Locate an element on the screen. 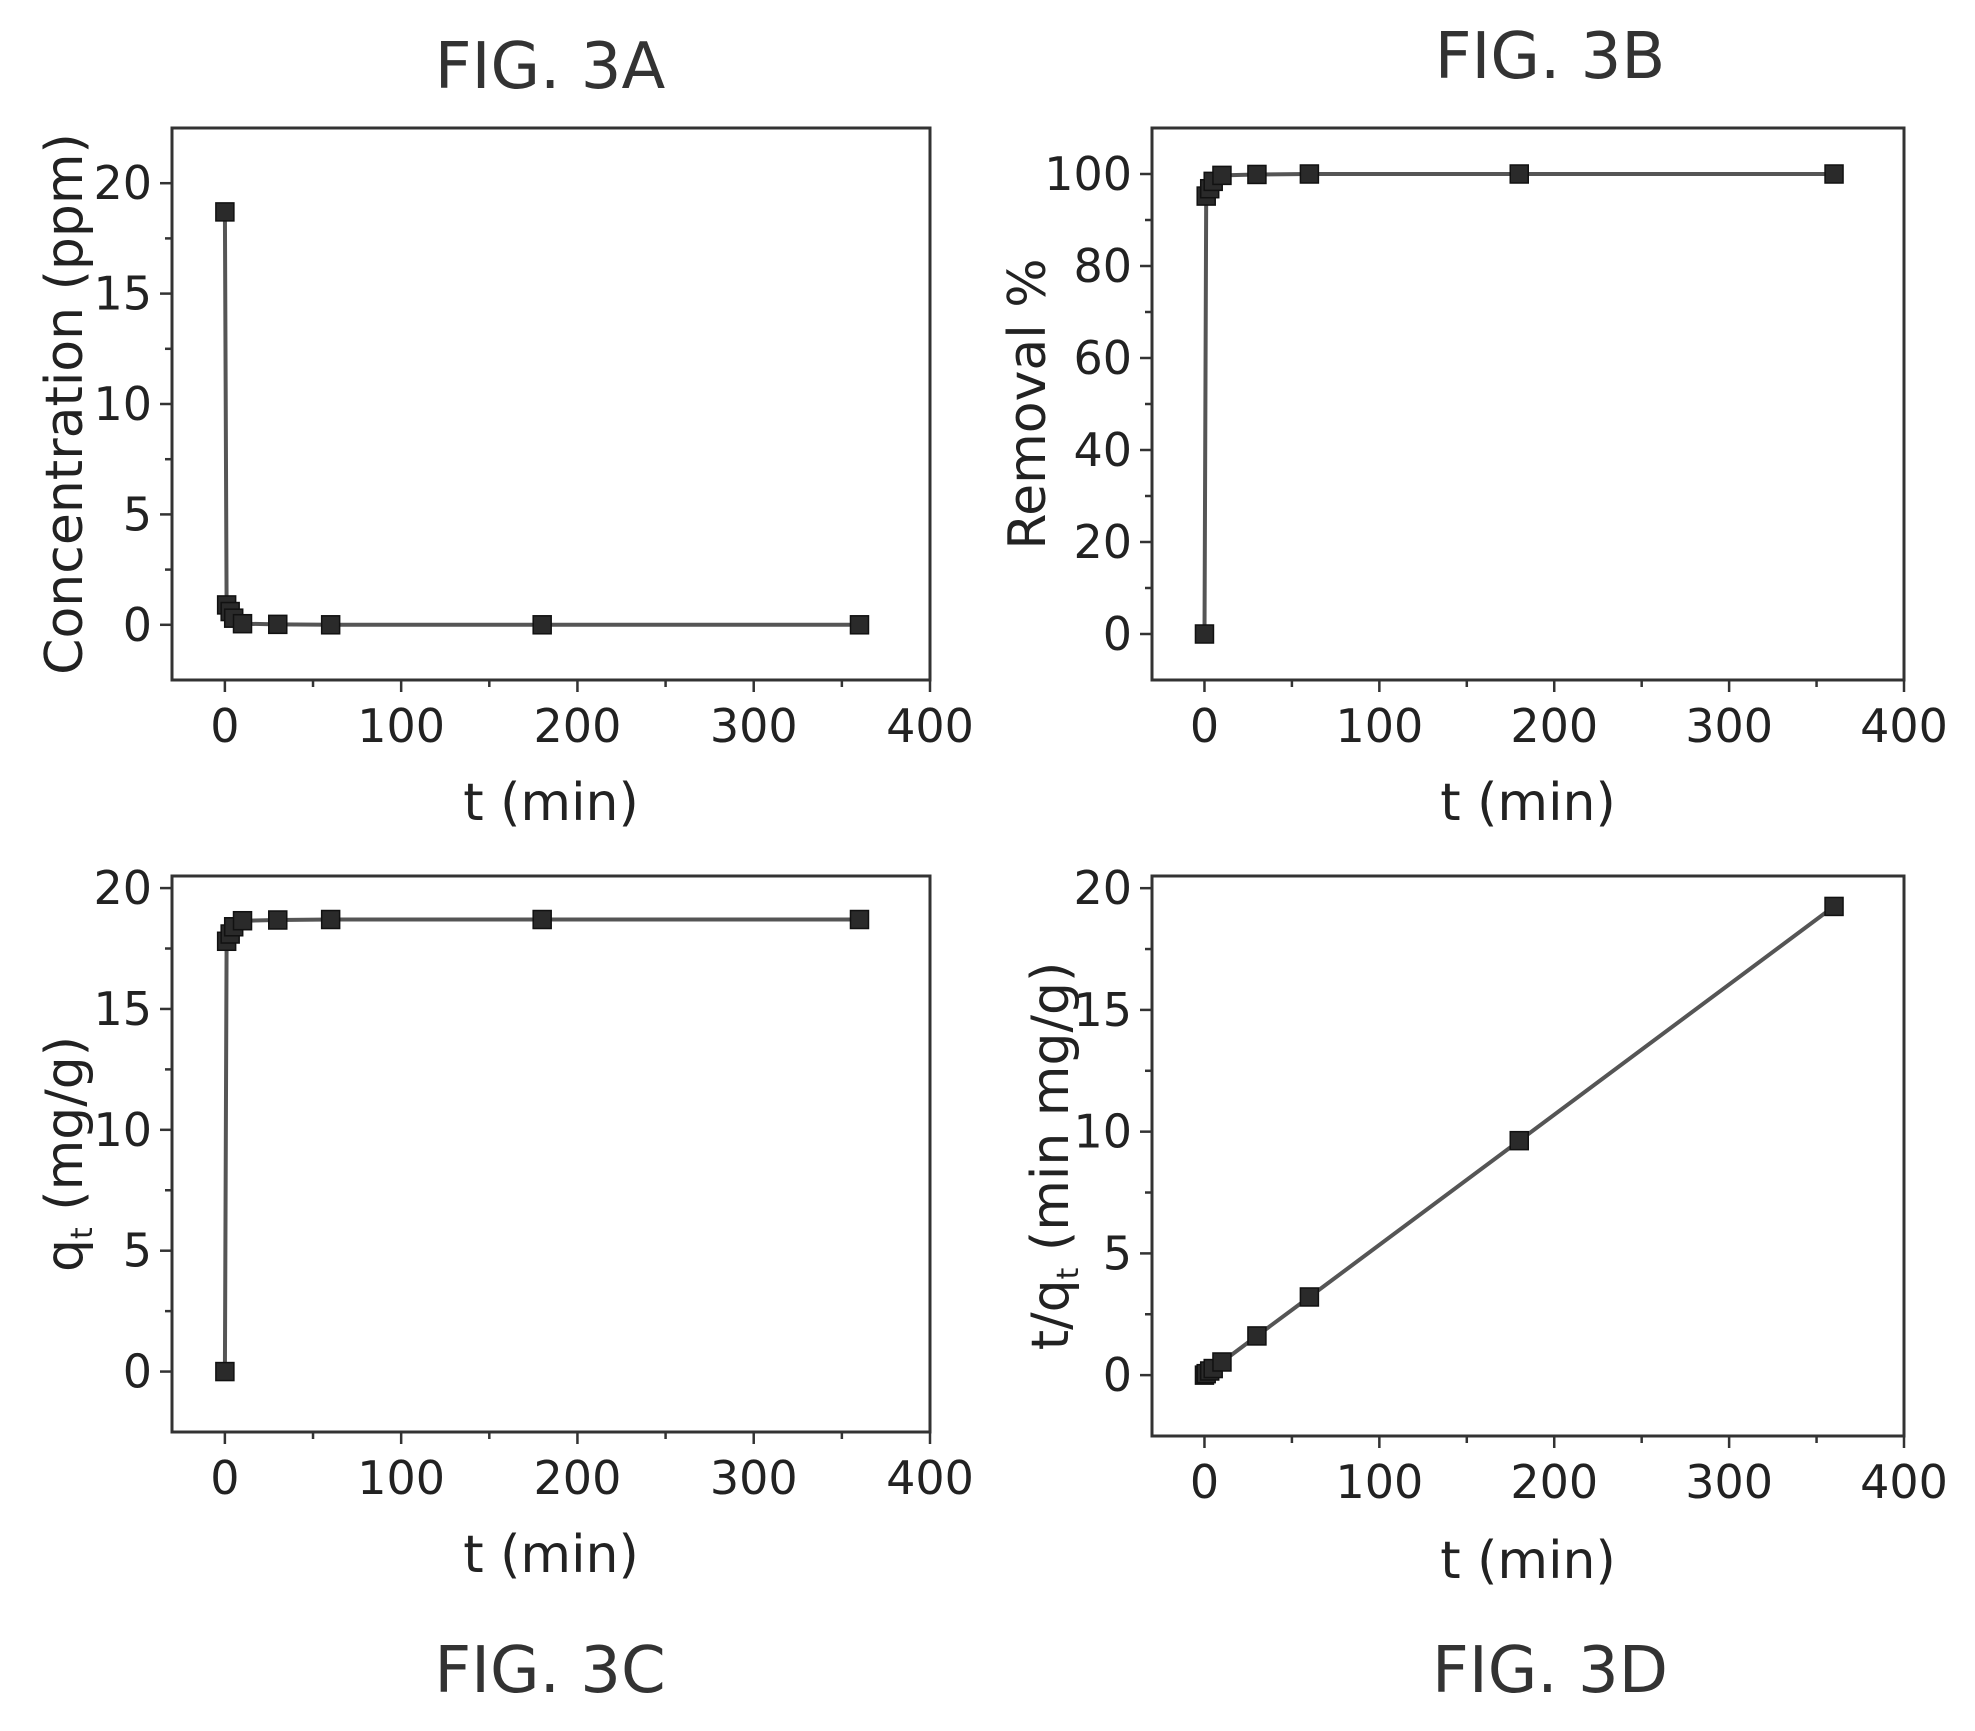 The image size is (1975, 1731). tick-marks-c is located at coordinates (546, 1165).